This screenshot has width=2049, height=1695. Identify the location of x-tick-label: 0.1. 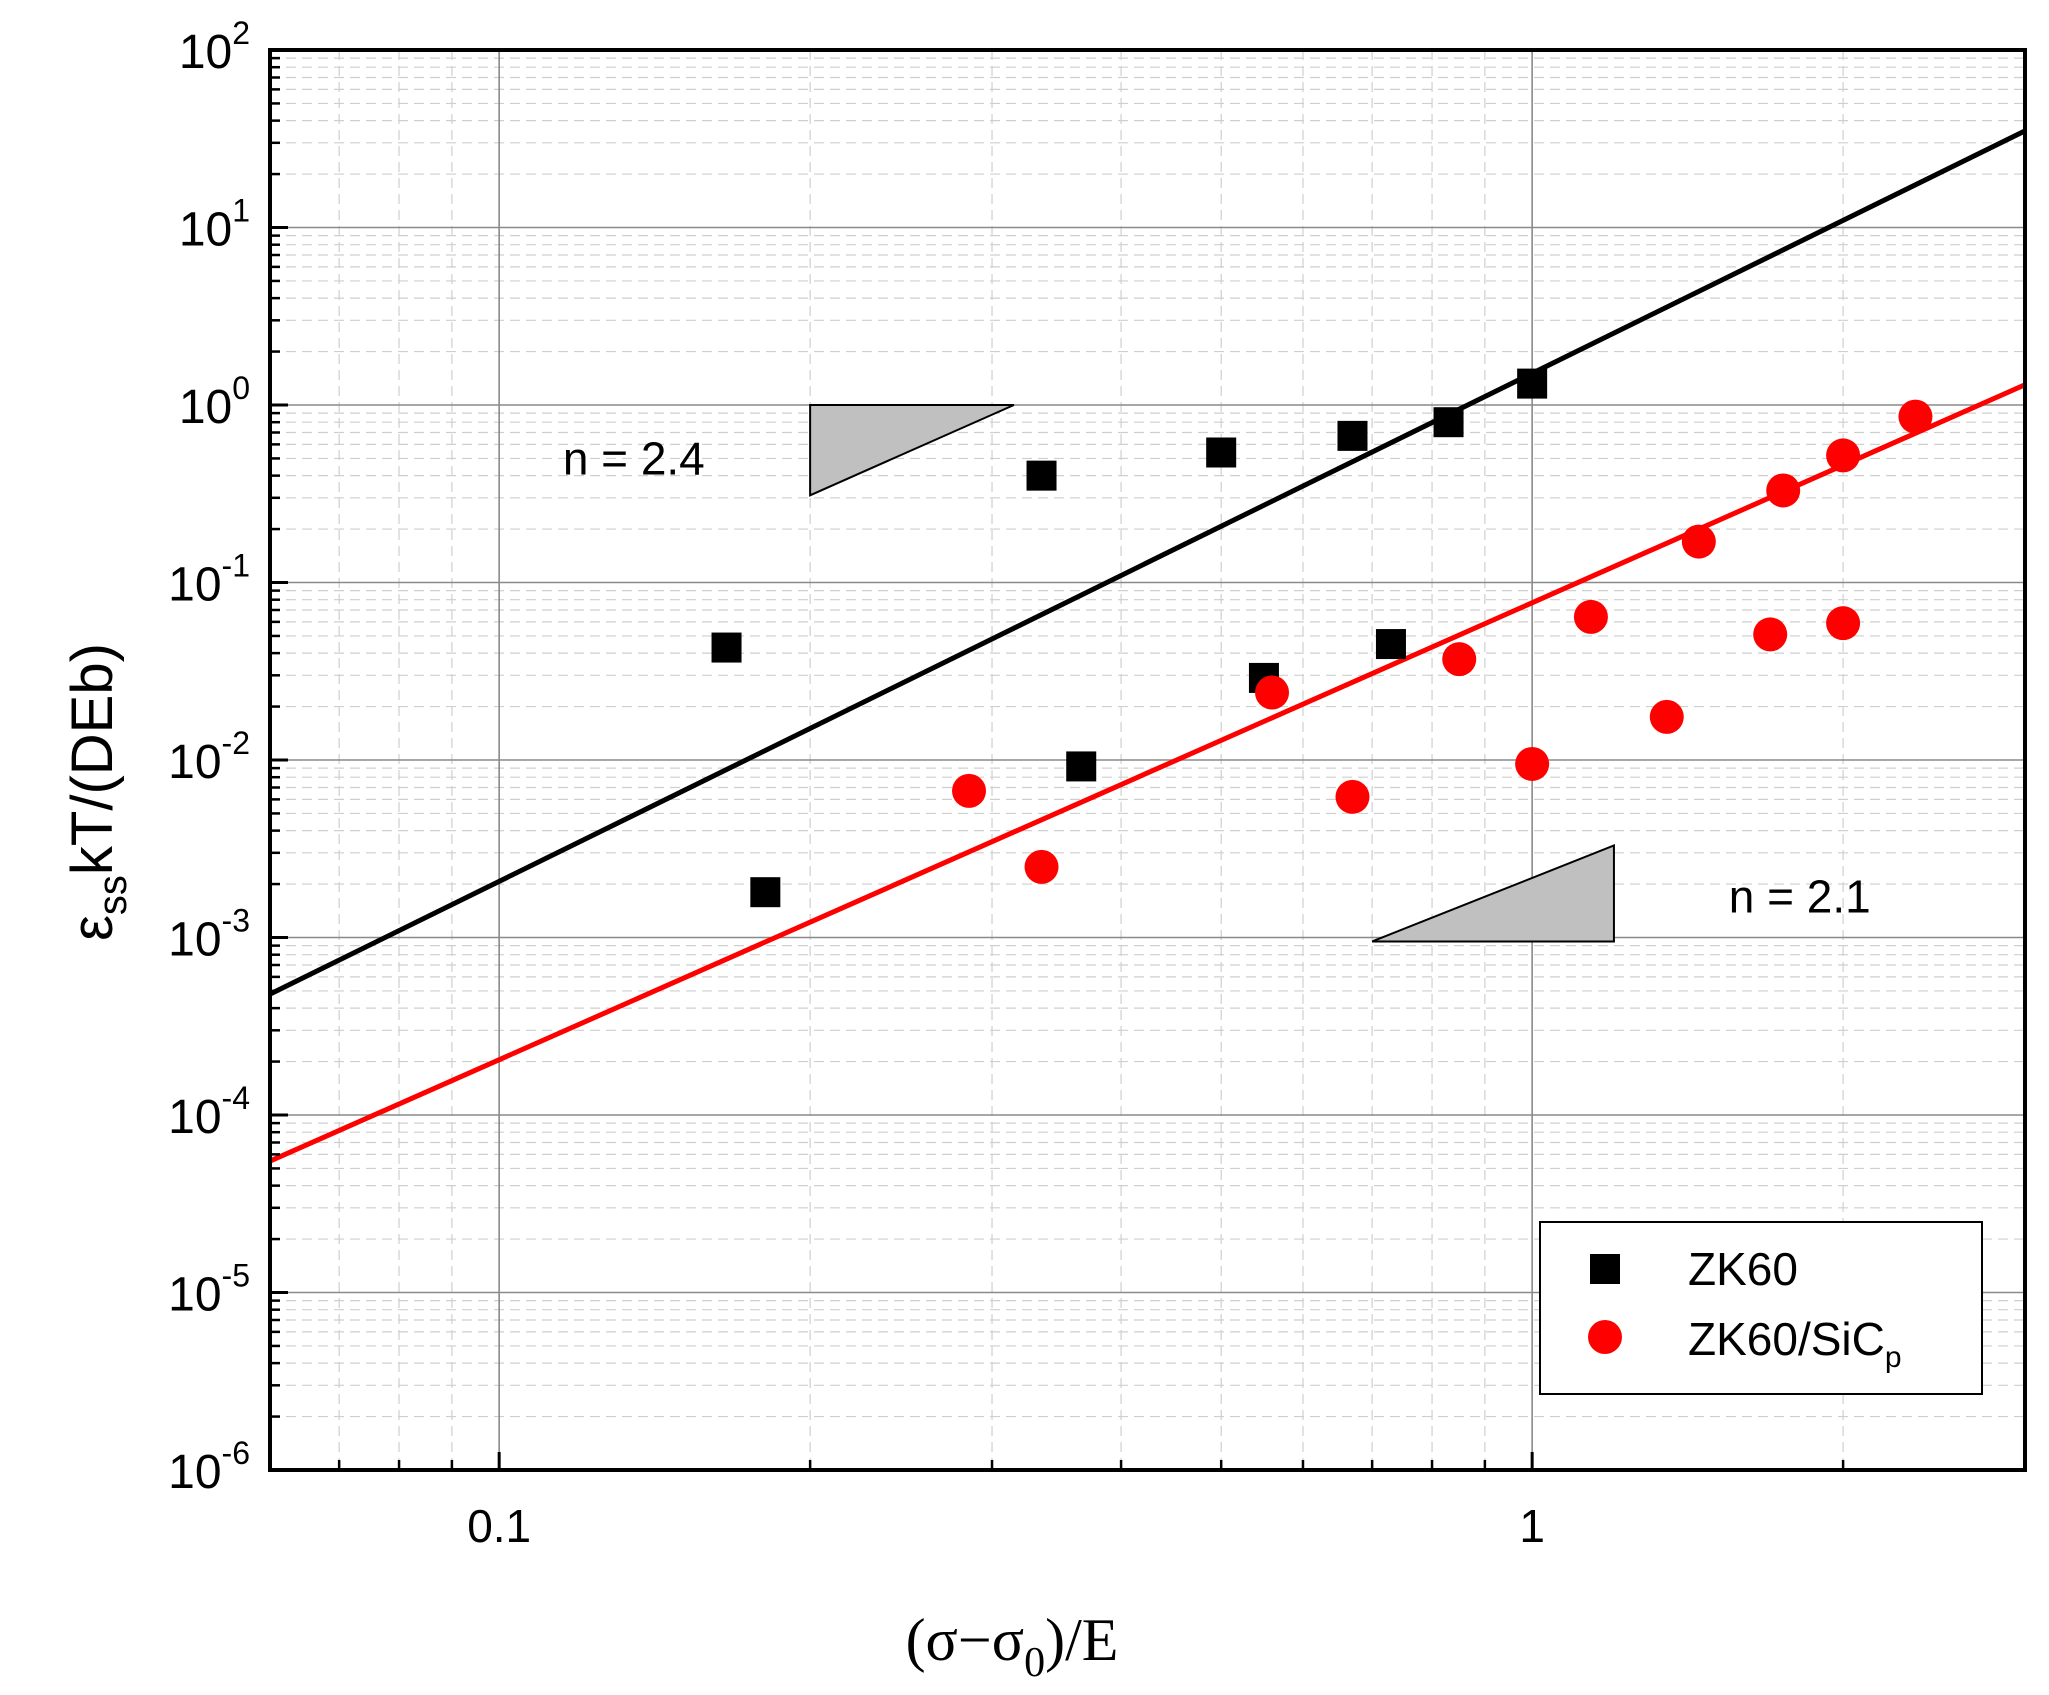
(499, 1526).